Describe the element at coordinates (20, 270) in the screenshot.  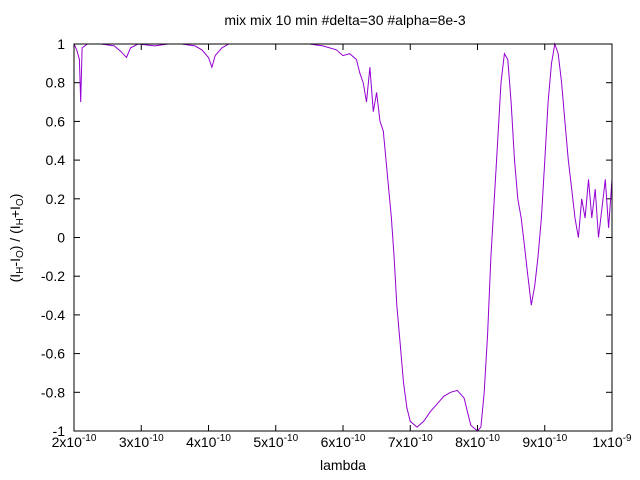
I see `y-label-sub-h1: H` at that location.